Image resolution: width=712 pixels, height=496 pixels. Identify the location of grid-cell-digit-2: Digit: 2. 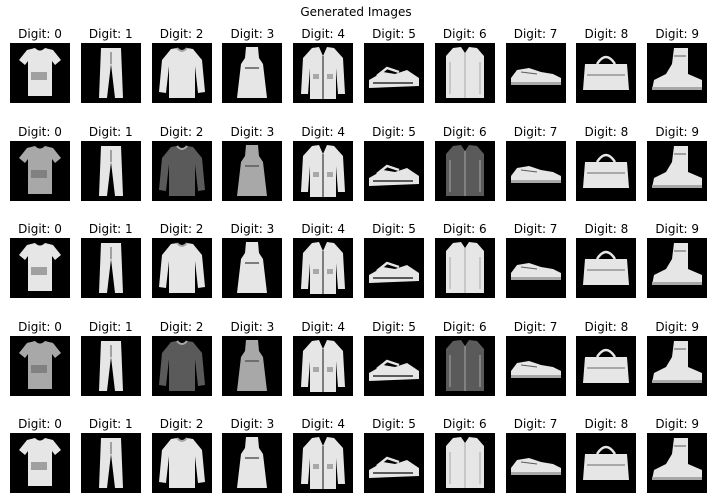
(181, 162).